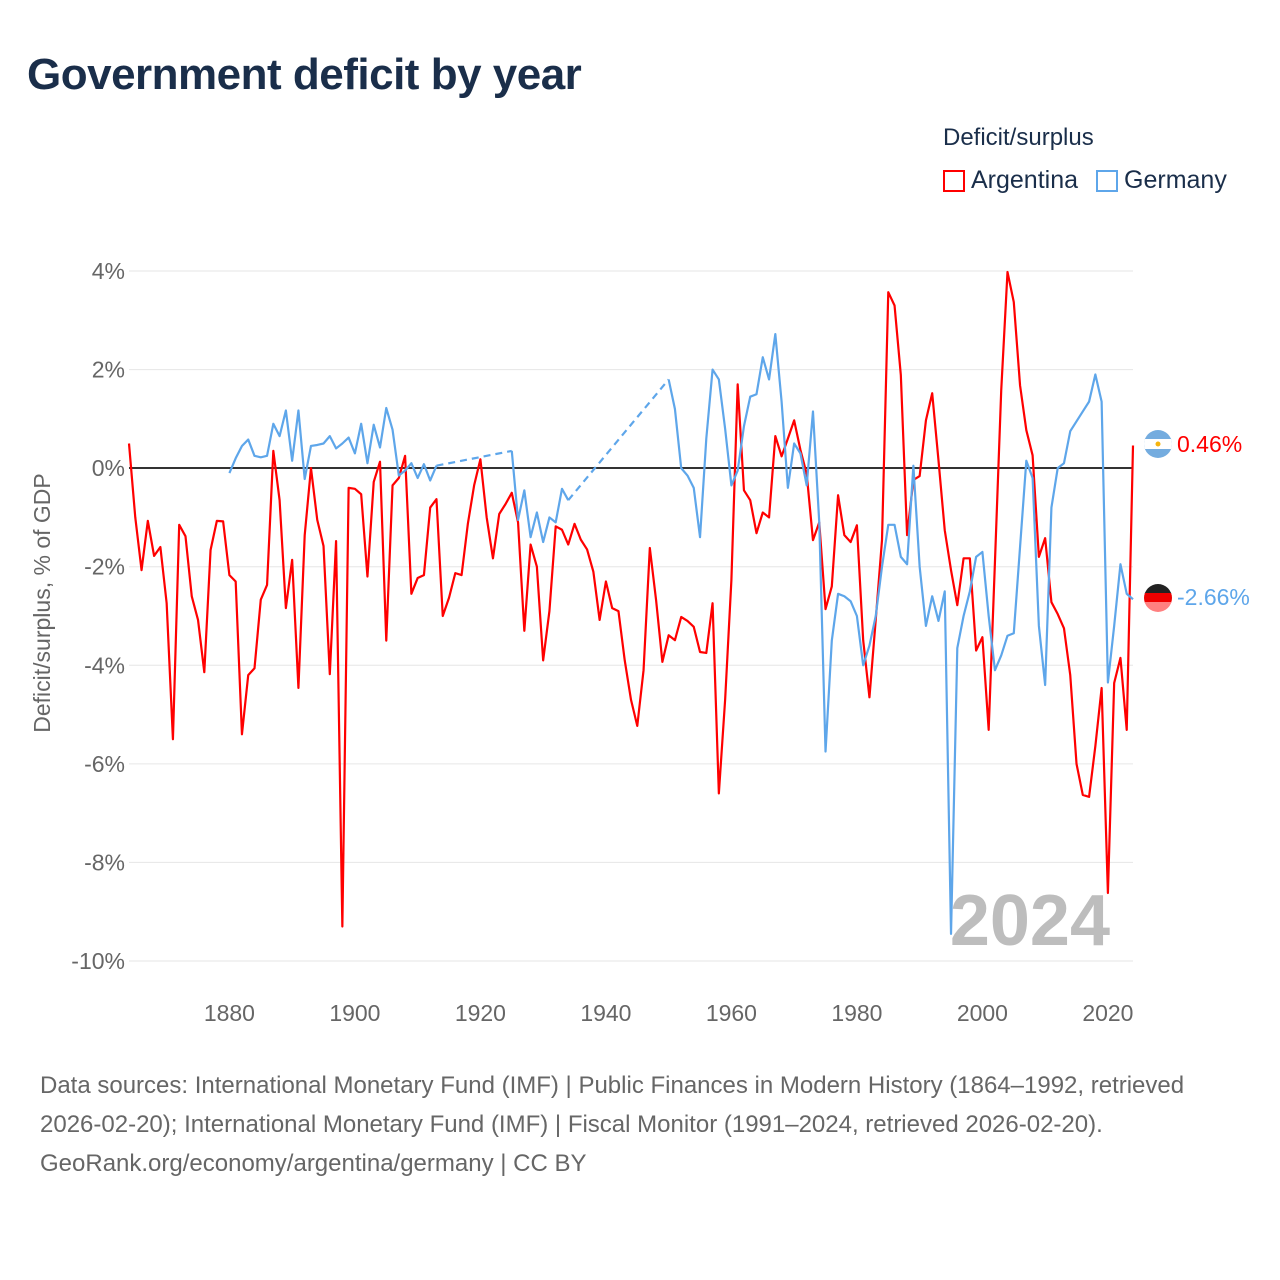 The width and height of the screenshot is (1280, 1280). Describe the element at coordinates (104, 764) in the screenshot. I see `y-tick-label: -6%` at that location.